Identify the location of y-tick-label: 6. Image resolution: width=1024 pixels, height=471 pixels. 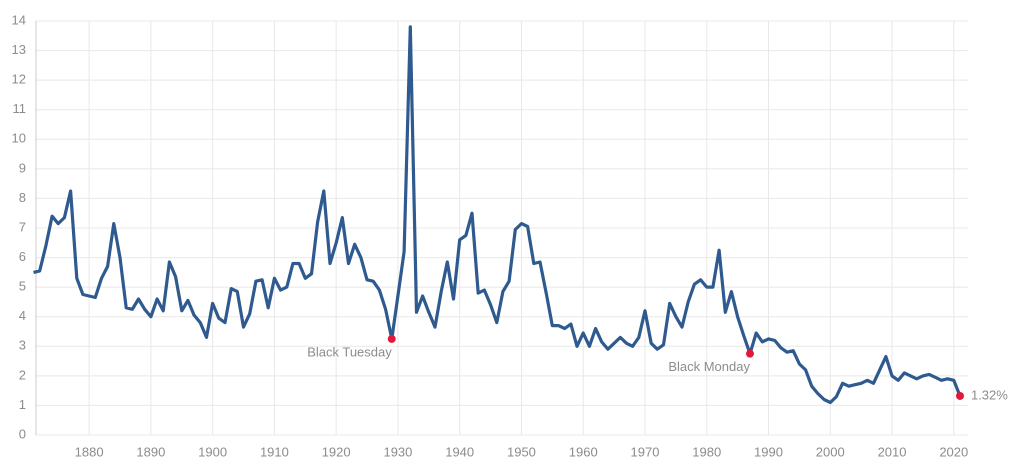
(22, 256).